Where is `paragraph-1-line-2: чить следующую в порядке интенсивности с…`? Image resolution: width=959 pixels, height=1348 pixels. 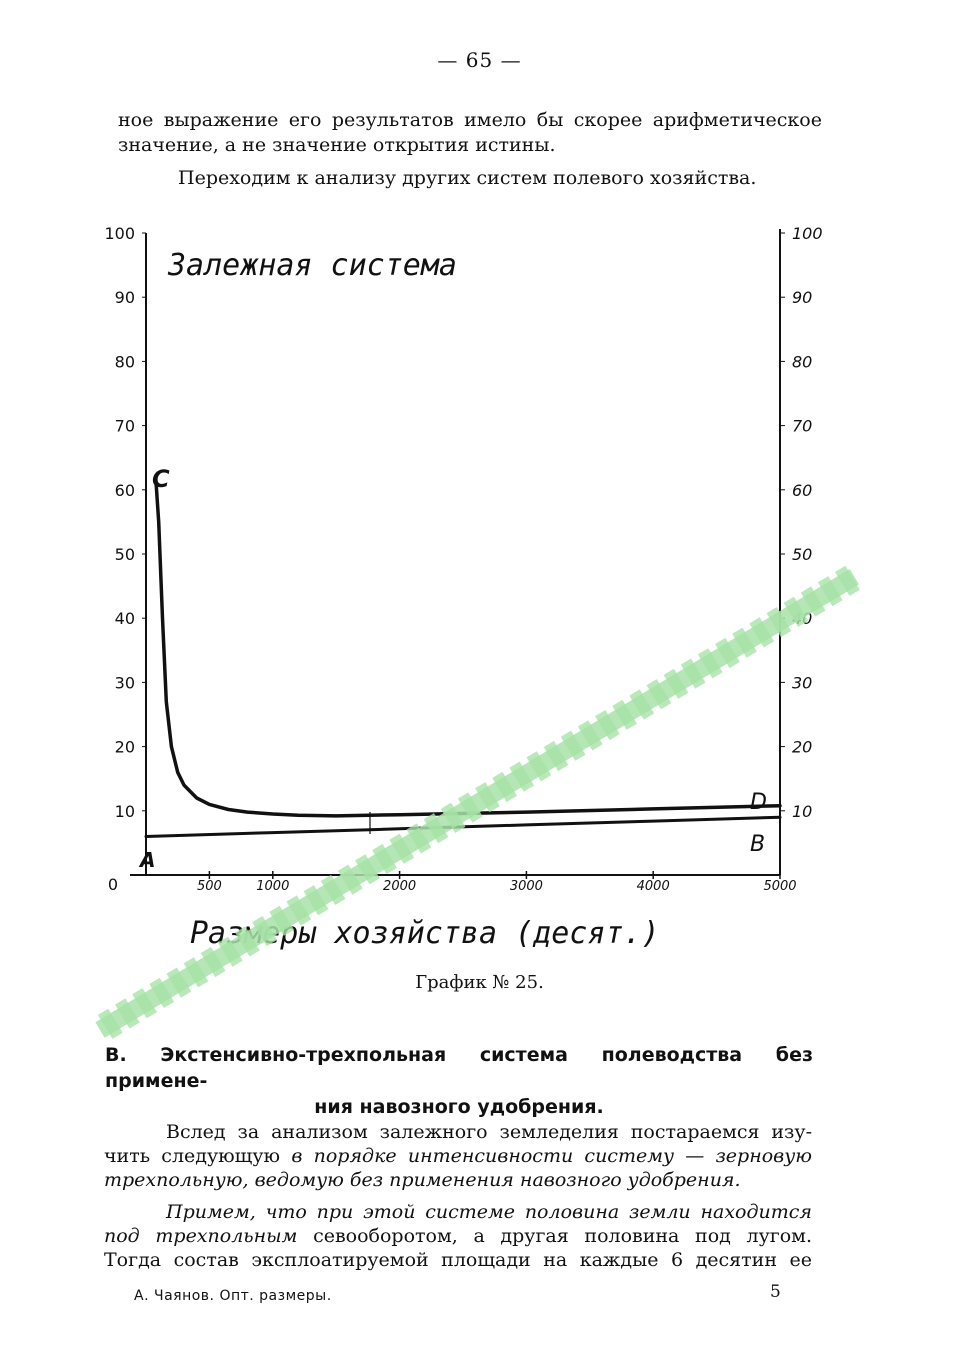
paragraph-1-line-2: чить следующую в порядке интенсивности с… is located at coordinates (458, 1156).